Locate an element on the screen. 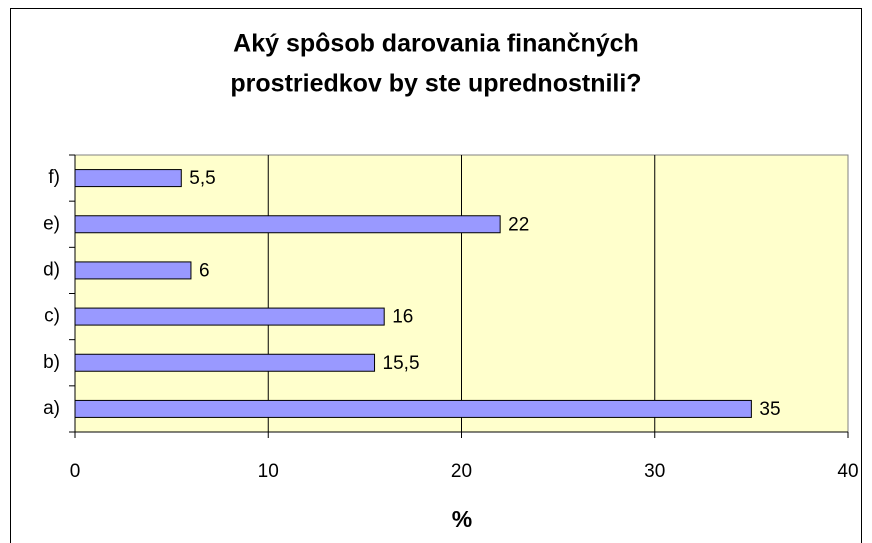 The width and height of the screenshot is (872, 543). value-label: 35 is located at coordinates (769, 409).